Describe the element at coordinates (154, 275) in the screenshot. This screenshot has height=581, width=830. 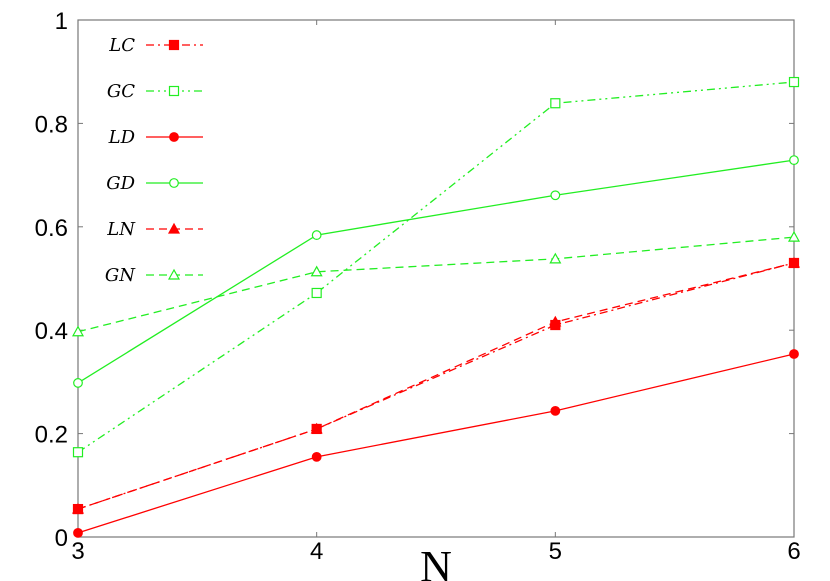
I see `legend-item-gn: GN` at that location.